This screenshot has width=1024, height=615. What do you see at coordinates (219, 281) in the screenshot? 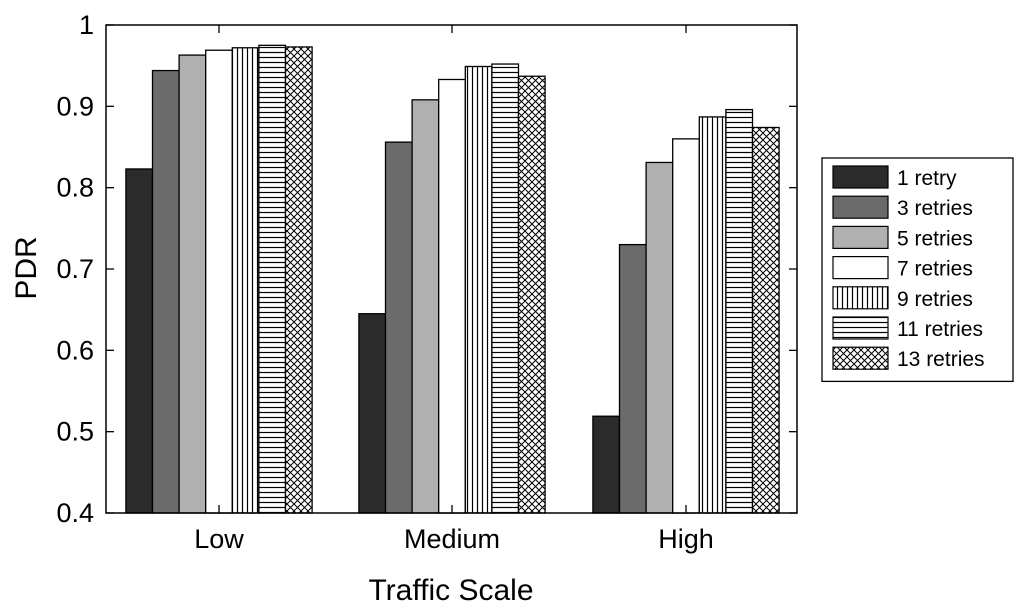
I see `bar-7-retries-low` at bounding box center [219, 281].